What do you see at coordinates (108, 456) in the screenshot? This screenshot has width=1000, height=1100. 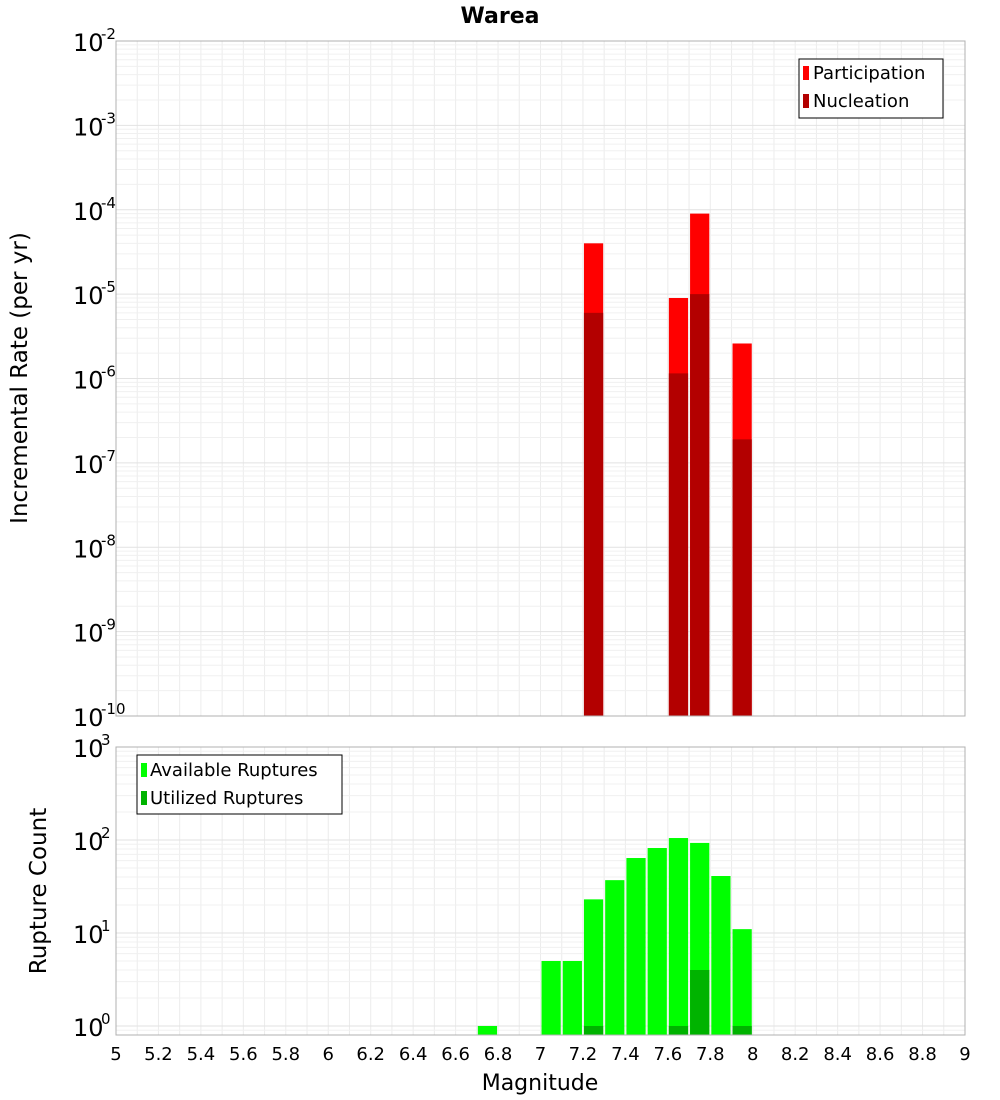 I see `y-tick-exponent: -7` at bounding box center [108, 456].